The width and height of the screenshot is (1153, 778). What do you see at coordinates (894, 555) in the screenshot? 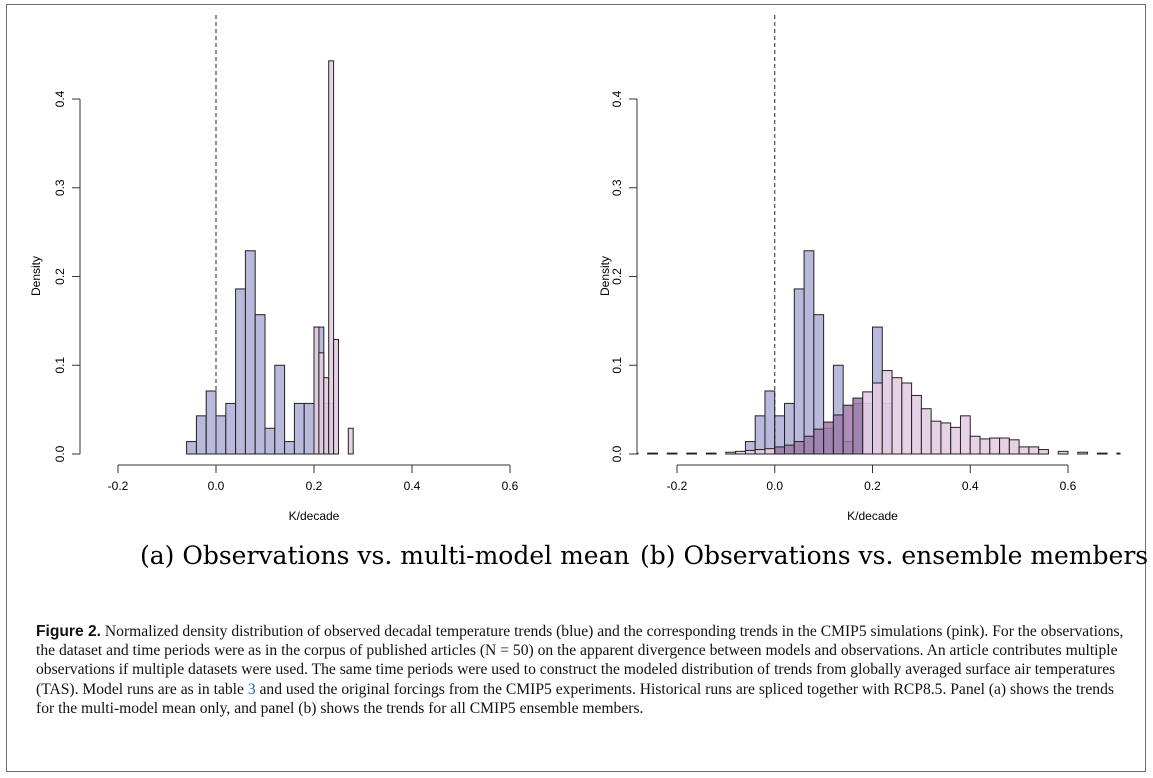
I see `subcaption-b: (b) Observations vs. ensemble members` at bounding box center [894, 555].